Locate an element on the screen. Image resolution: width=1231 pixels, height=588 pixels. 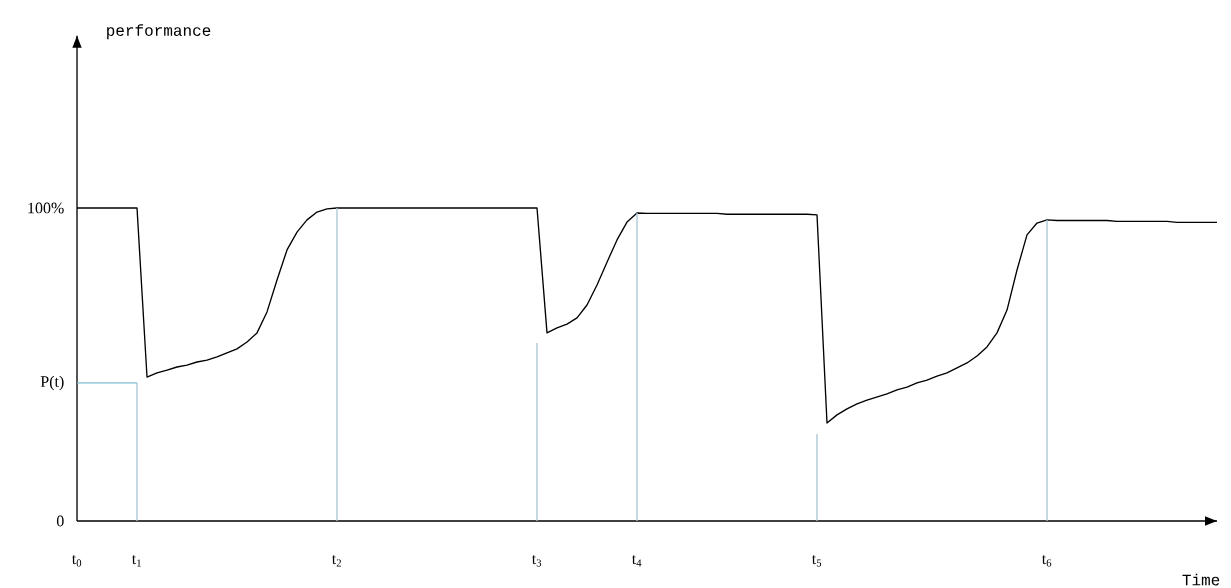
x-axis-title: Time is located at coordinates (1201, 579).